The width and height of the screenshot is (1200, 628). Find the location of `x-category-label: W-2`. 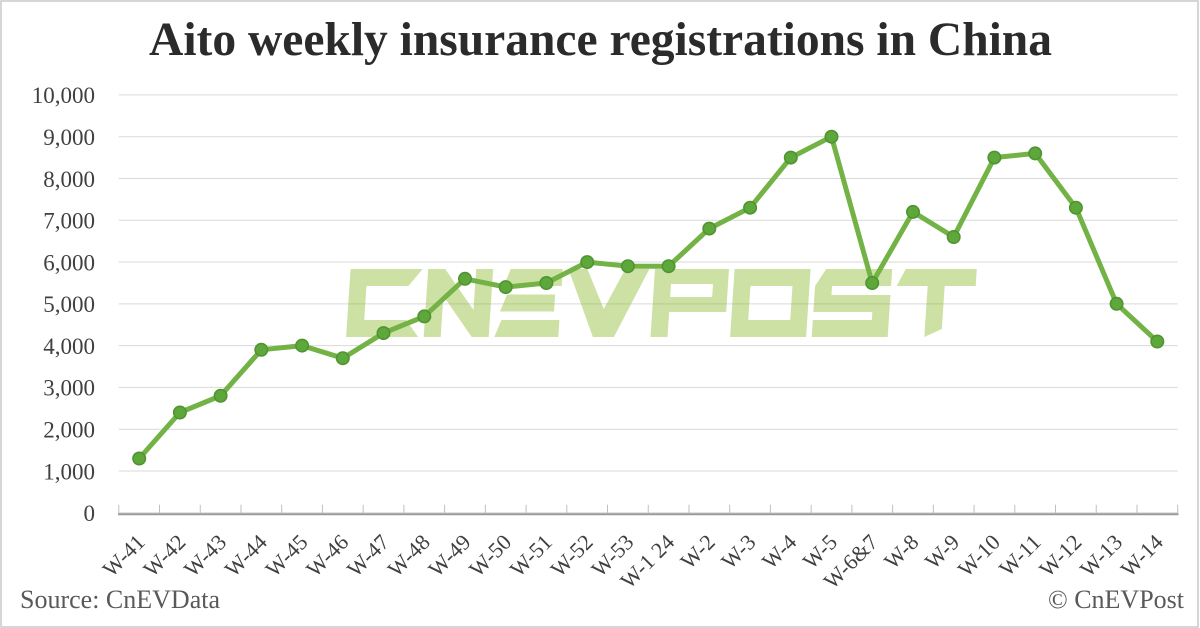

x-category-label: W-2 is located at coordinates (697, 551).